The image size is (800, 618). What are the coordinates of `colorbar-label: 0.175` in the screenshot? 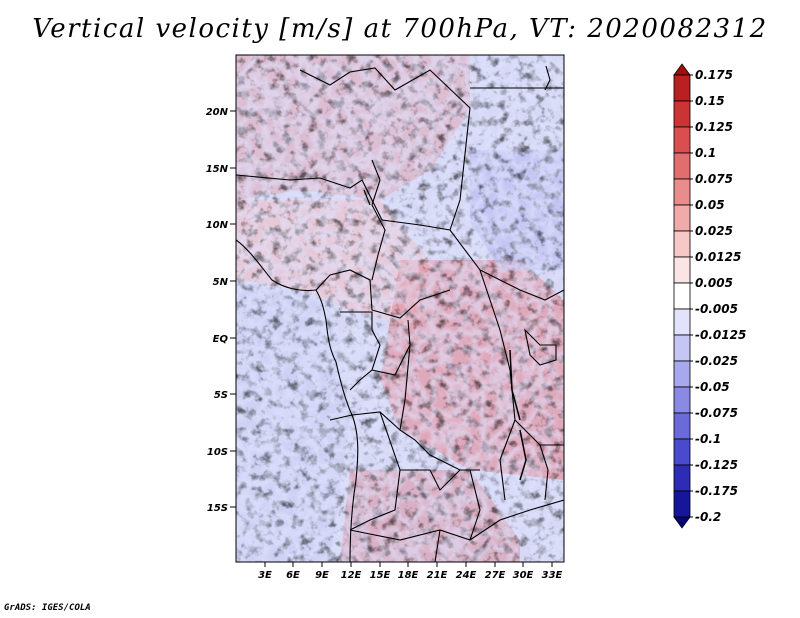 It's located at (714, 75).